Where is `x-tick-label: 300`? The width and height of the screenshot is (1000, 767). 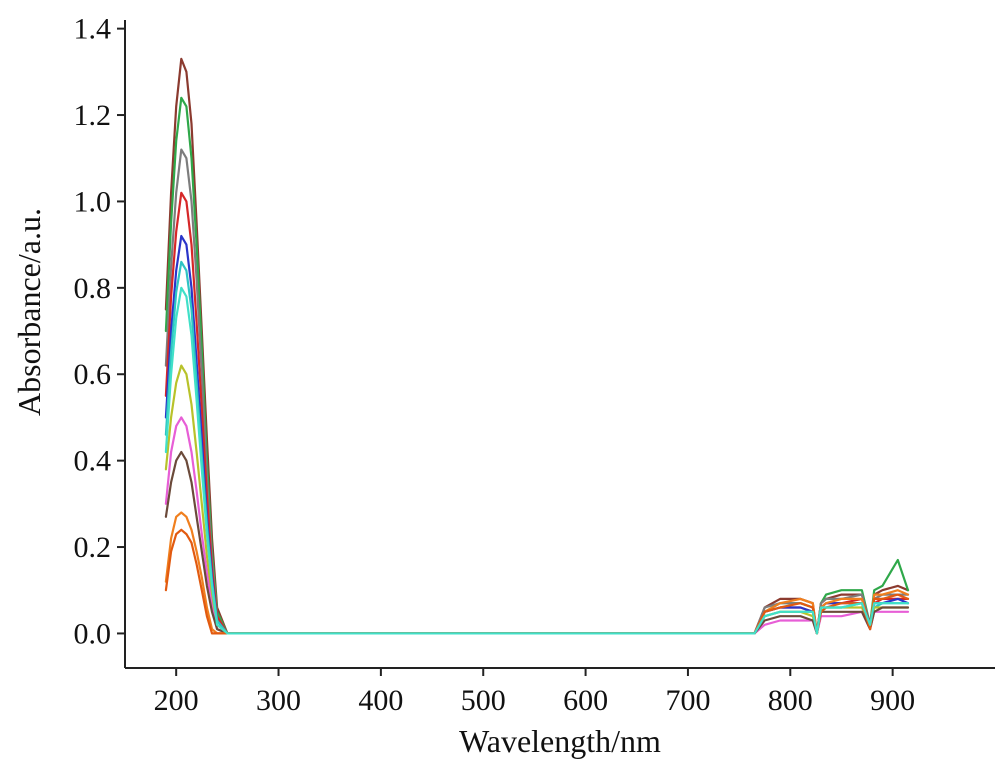 x-tick-label: 300 is located at coordinates (278, 700).